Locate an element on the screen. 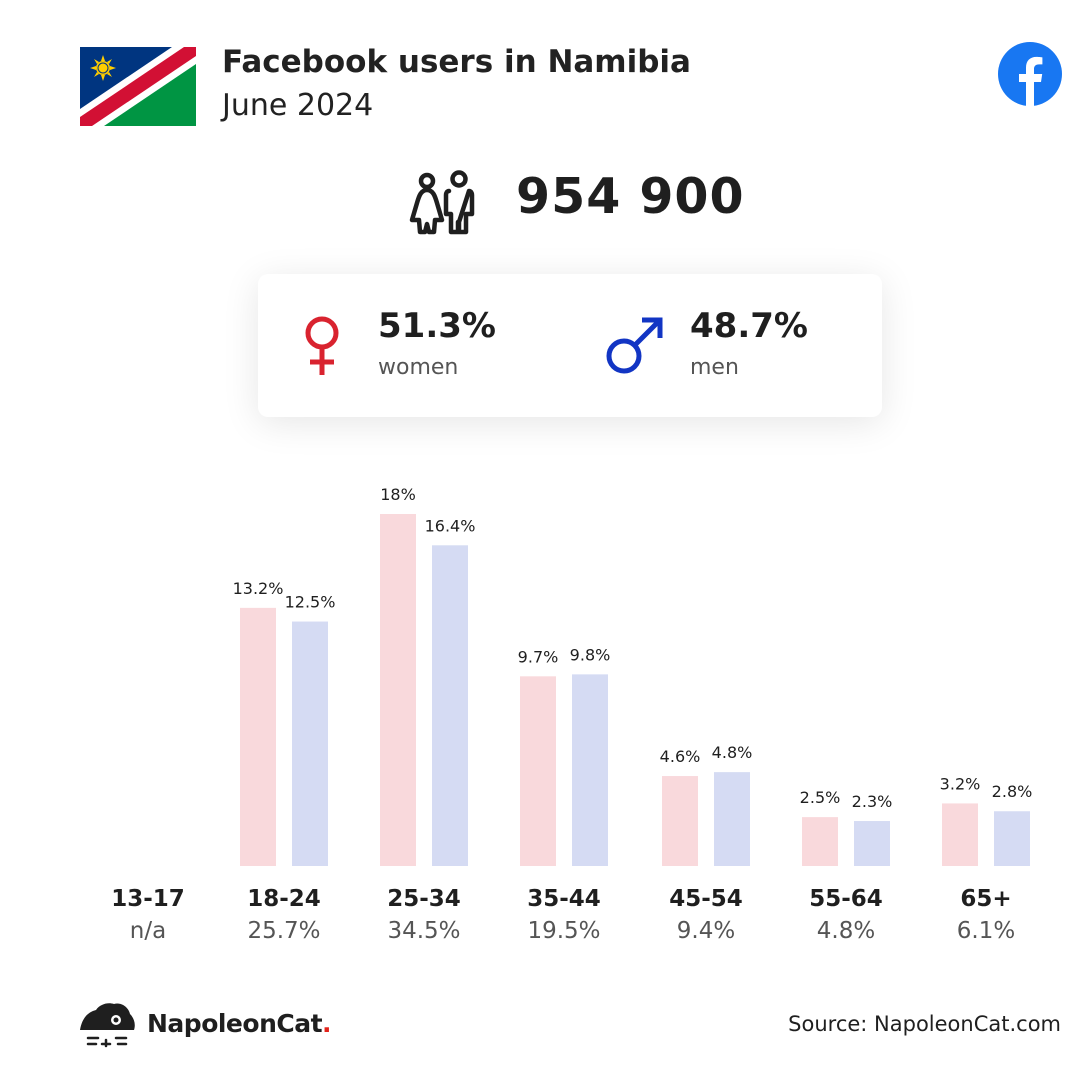  page-subtitle: June 2024 is located at coordinates (298, 105).